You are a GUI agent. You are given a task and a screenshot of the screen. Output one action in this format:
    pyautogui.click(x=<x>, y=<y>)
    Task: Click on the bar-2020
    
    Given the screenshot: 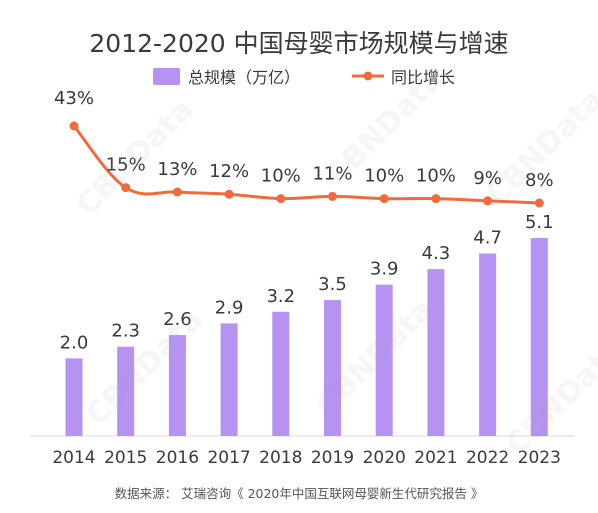 What is the action you would take?
    pyautogui.click(x=384, y=360)
    